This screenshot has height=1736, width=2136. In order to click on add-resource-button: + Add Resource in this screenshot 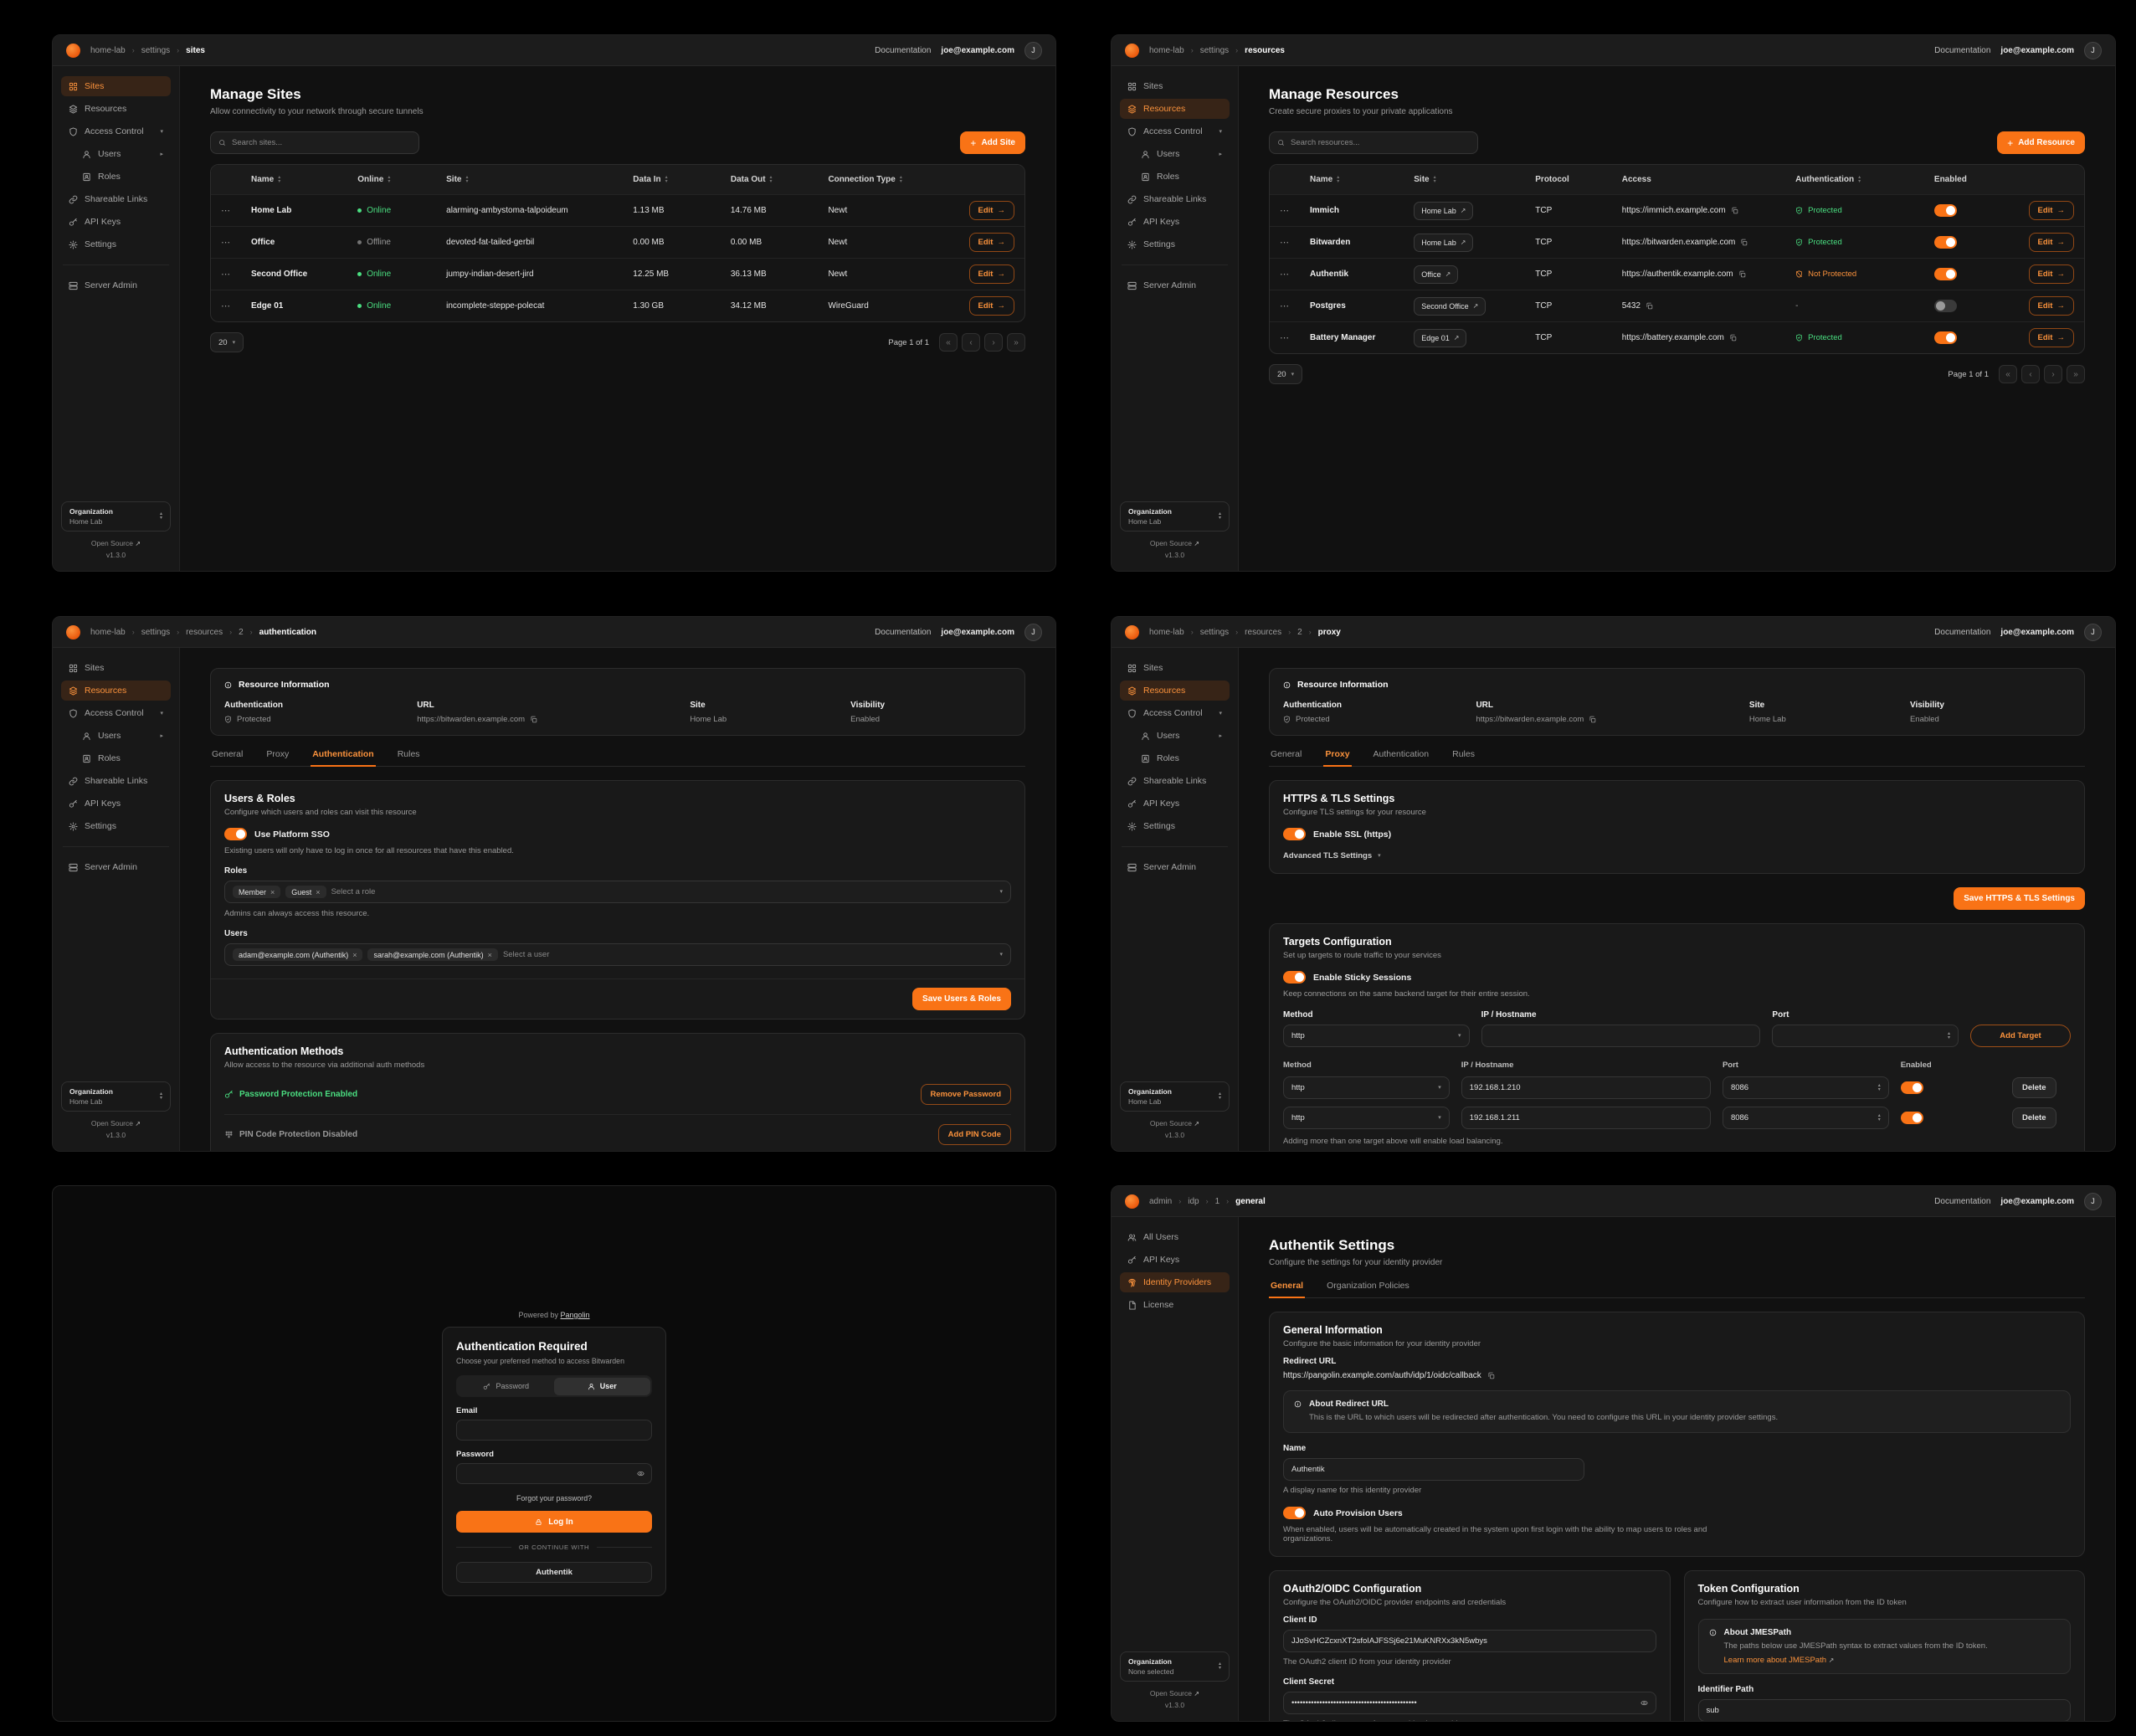, I will do `click(2041, 142)`.